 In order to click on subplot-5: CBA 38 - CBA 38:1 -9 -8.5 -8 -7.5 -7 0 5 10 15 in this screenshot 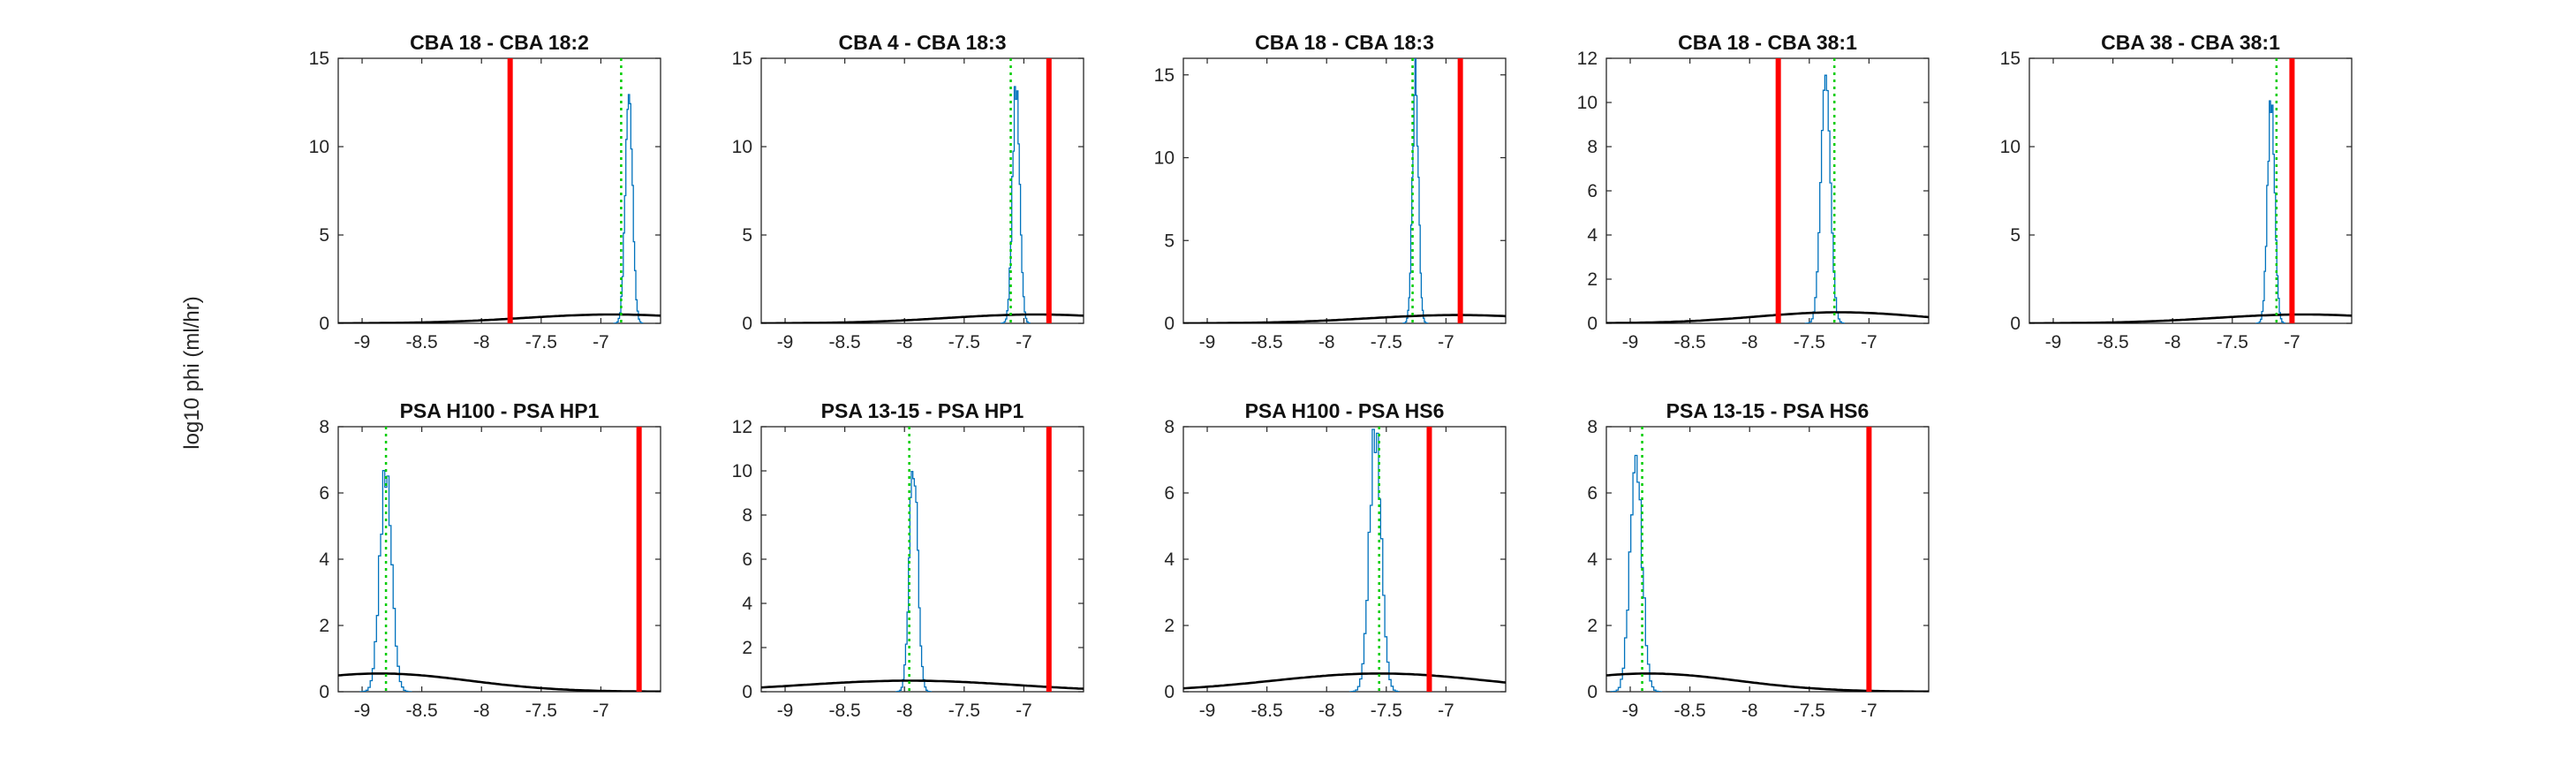, I will do `click(2176, 191)`.